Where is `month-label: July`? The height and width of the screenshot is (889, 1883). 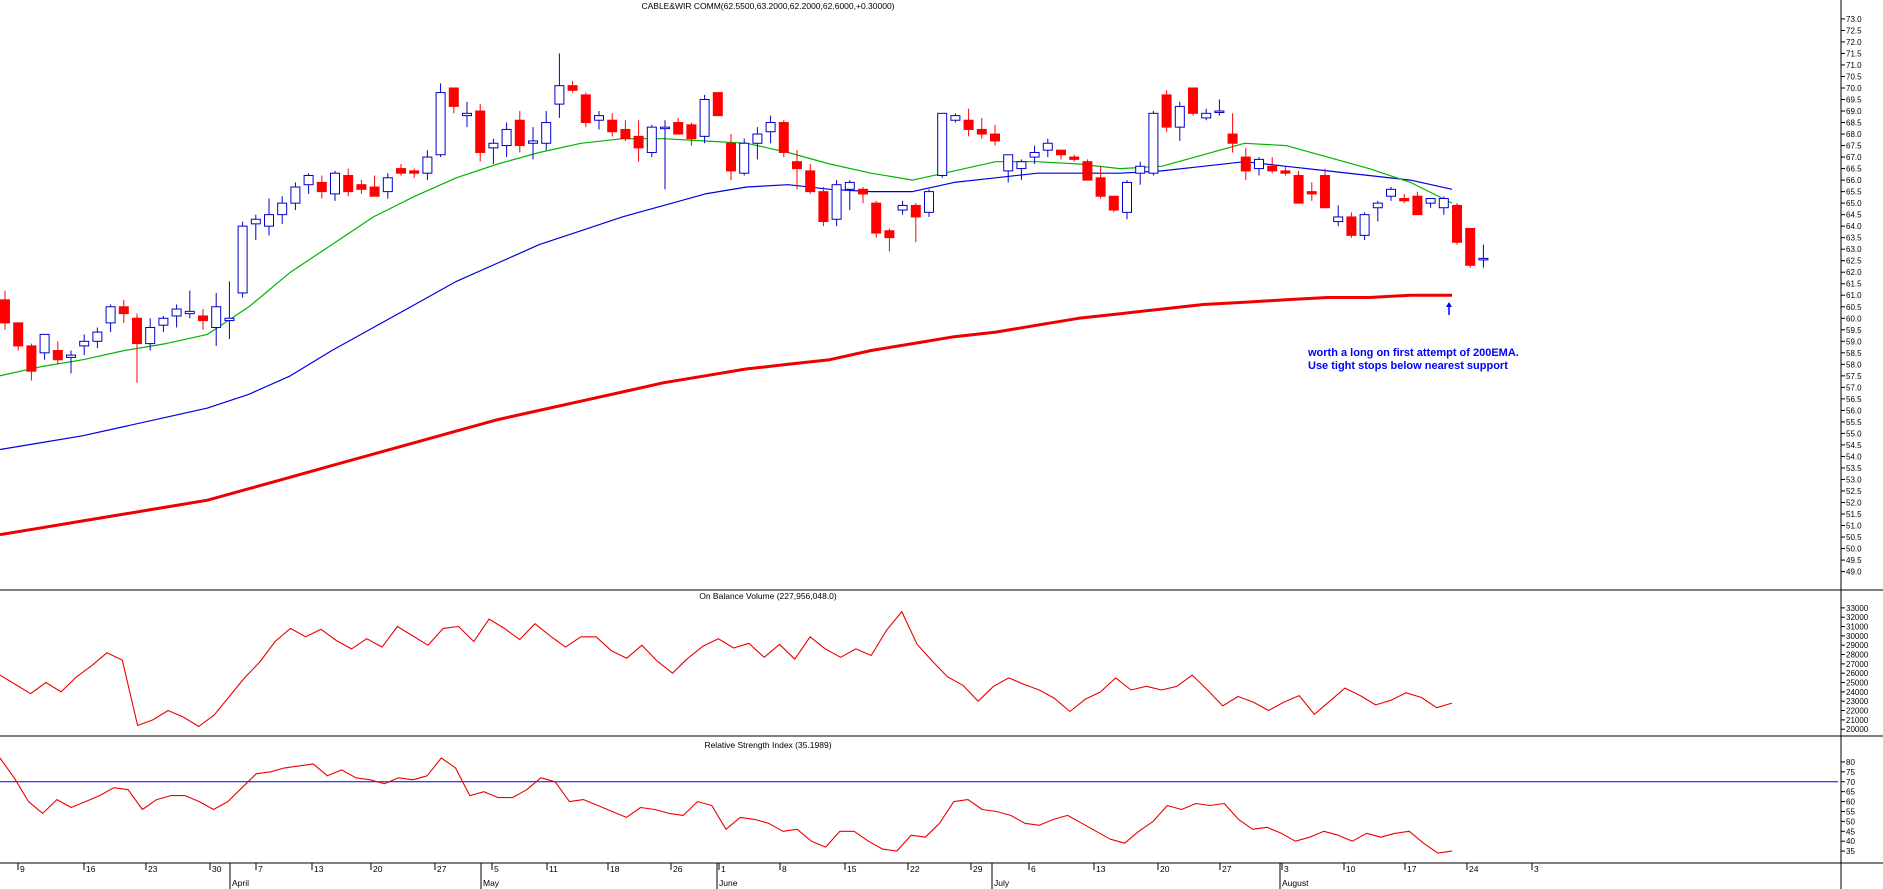 month-label: July is located at coordinates (1002, 883).